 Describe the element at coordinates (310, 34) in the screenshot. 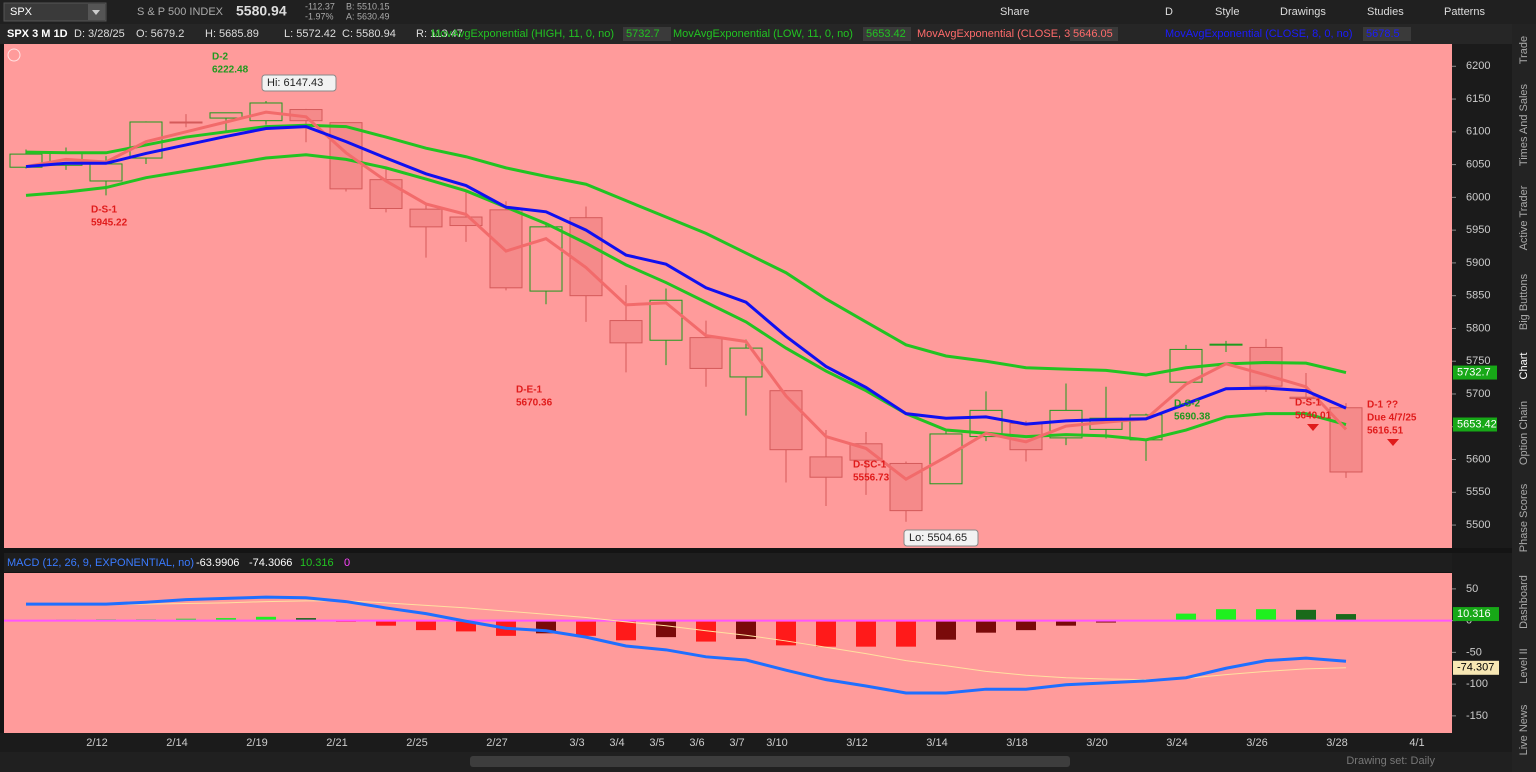

I see `legend-item: L: 5572.42` at that location.